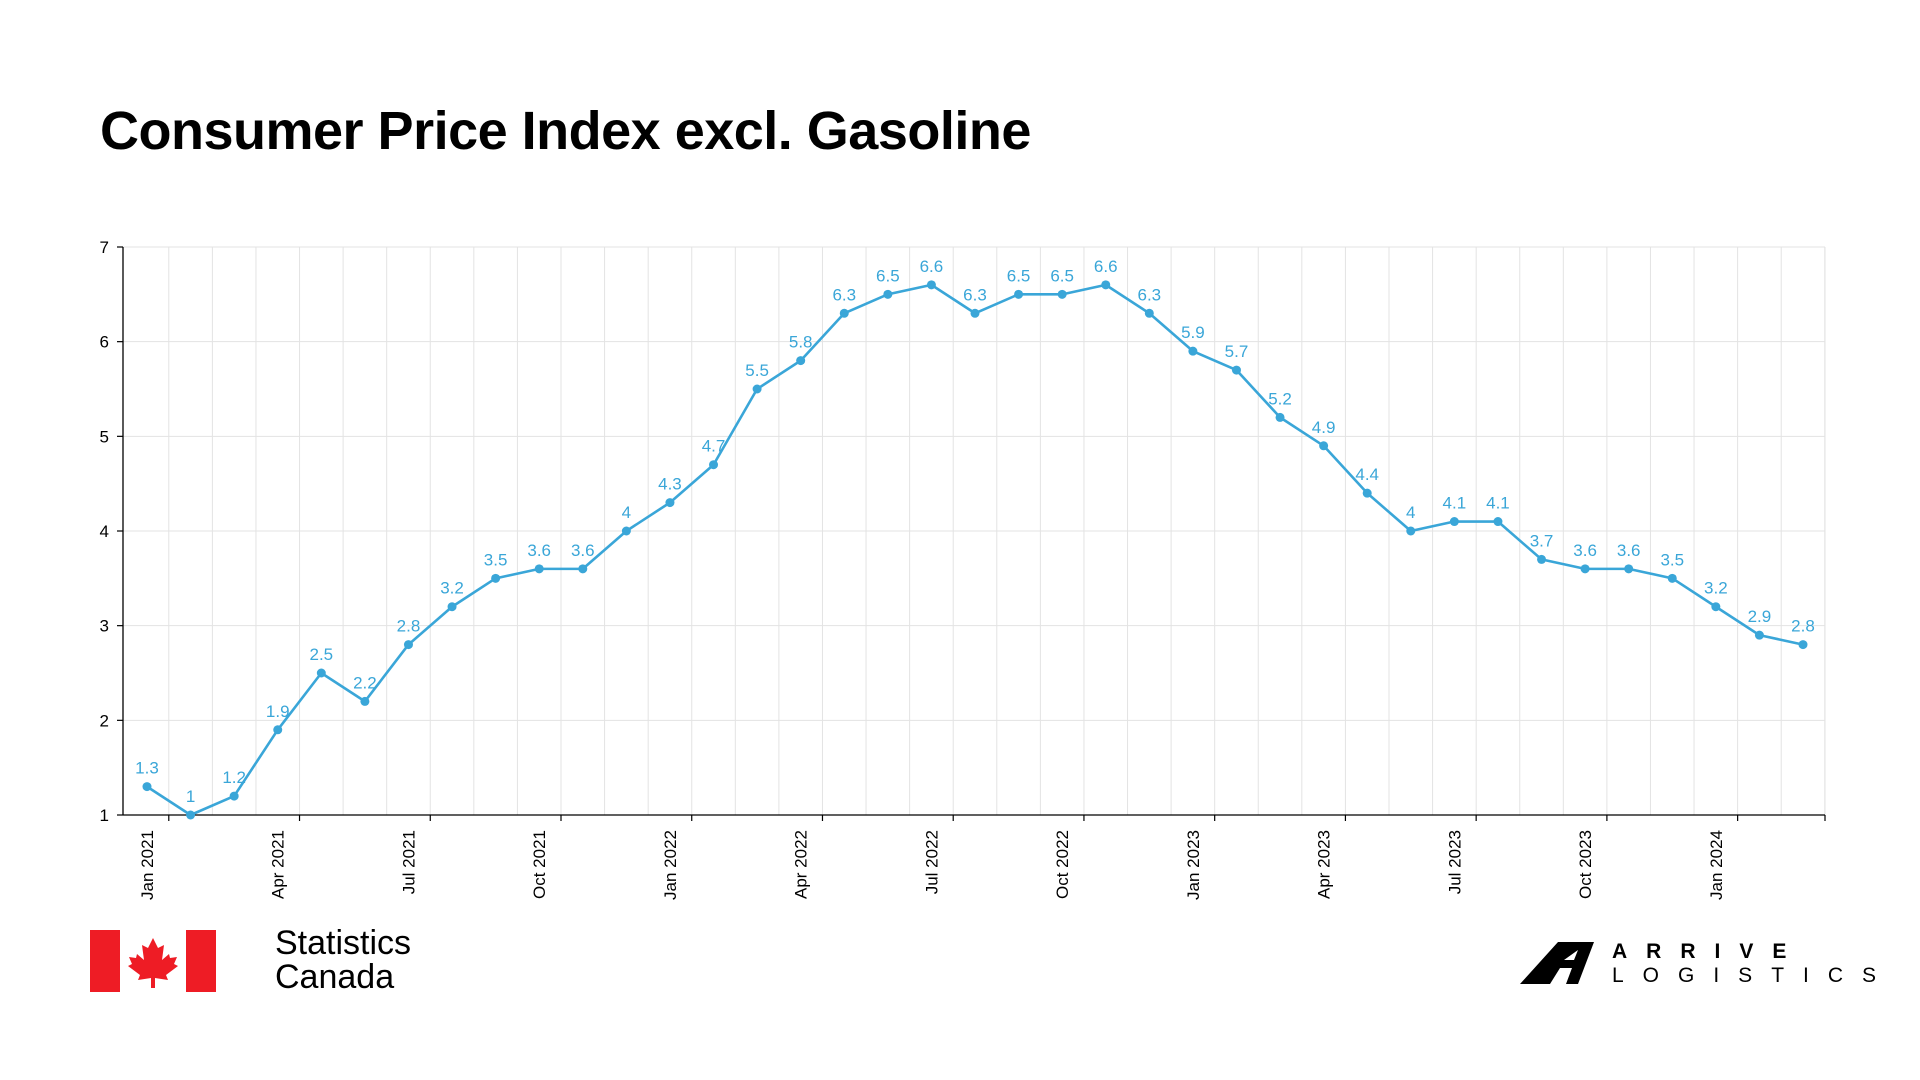 This screenshot has height=1080, width=1920. Describe the element at coordinates (1367, 474) in the screenshot. I see `data-label: 4.4` at that location.